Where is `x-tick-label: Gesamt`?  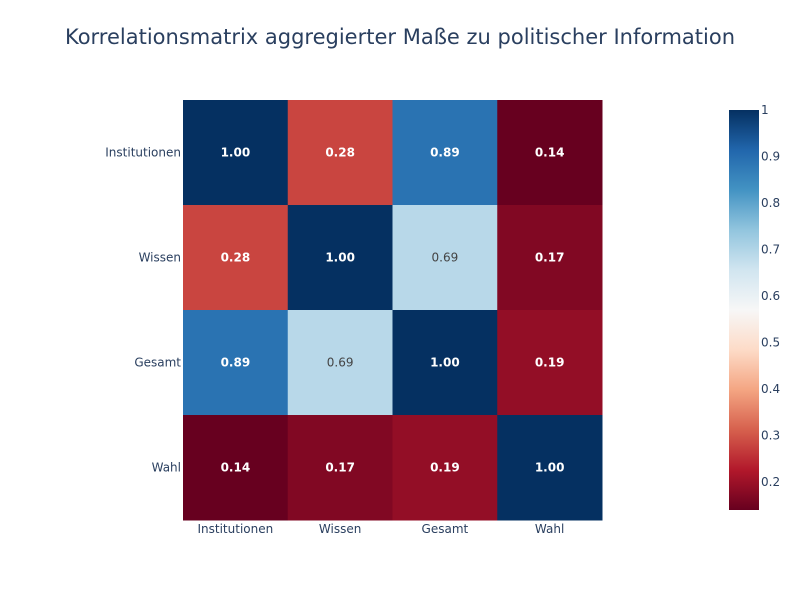
x-tick-label: Gesamt is located at coordinates (445, 529).